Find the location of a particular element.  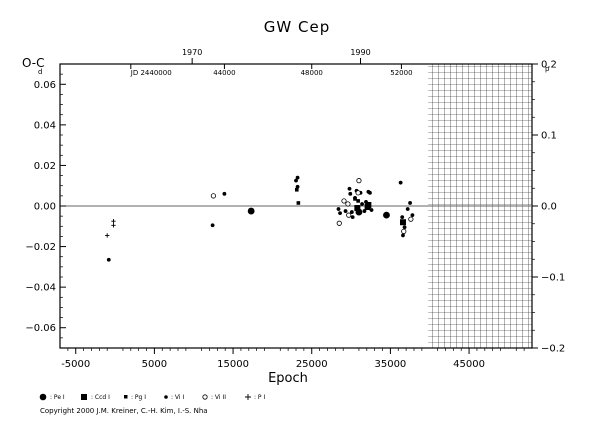

y-tick-label: 0.02 is located at coordinates (45, 166).